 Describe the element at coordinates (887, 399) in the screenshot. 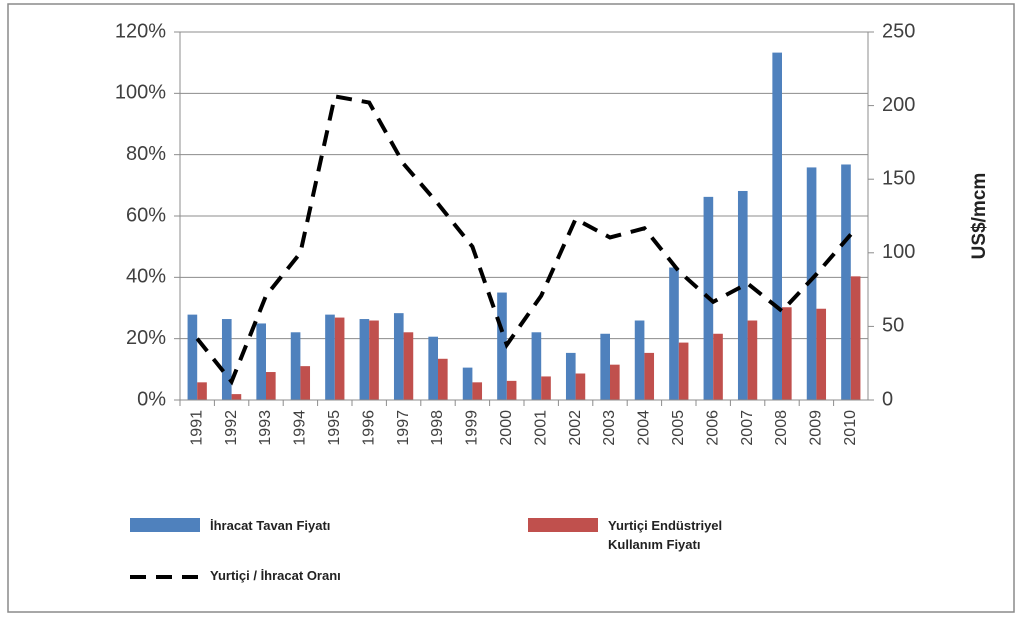

I see `y2-tick-label: 0` at that location.